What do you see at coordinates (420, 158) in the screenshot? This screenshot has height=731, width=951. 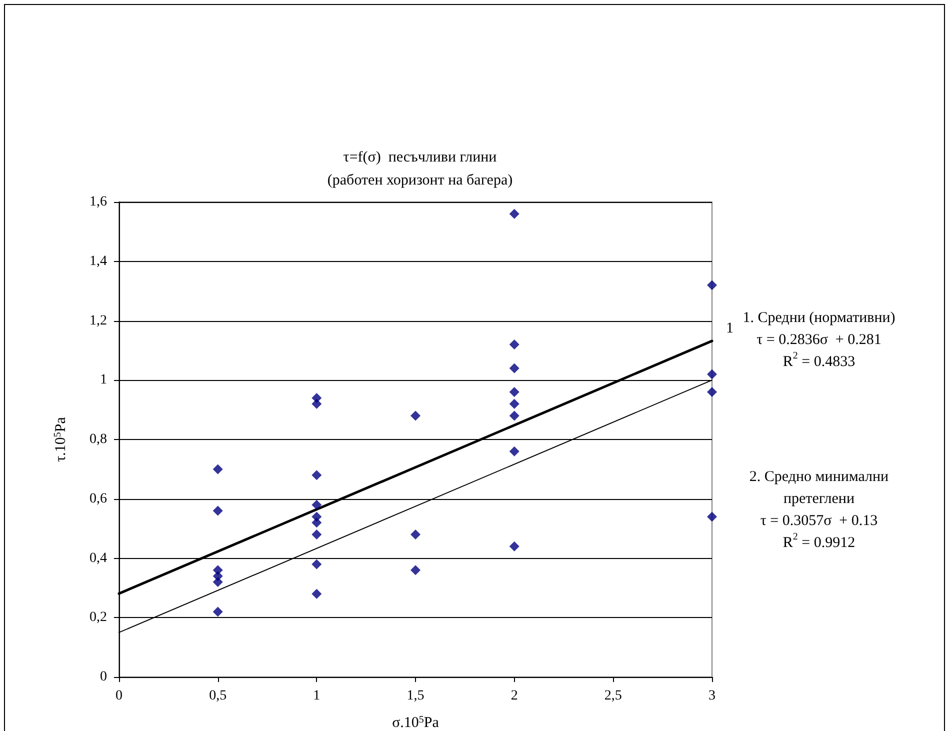 I see `chart-title: τ=f(σ) песъчливи глини` at bounding box center [420, 158].